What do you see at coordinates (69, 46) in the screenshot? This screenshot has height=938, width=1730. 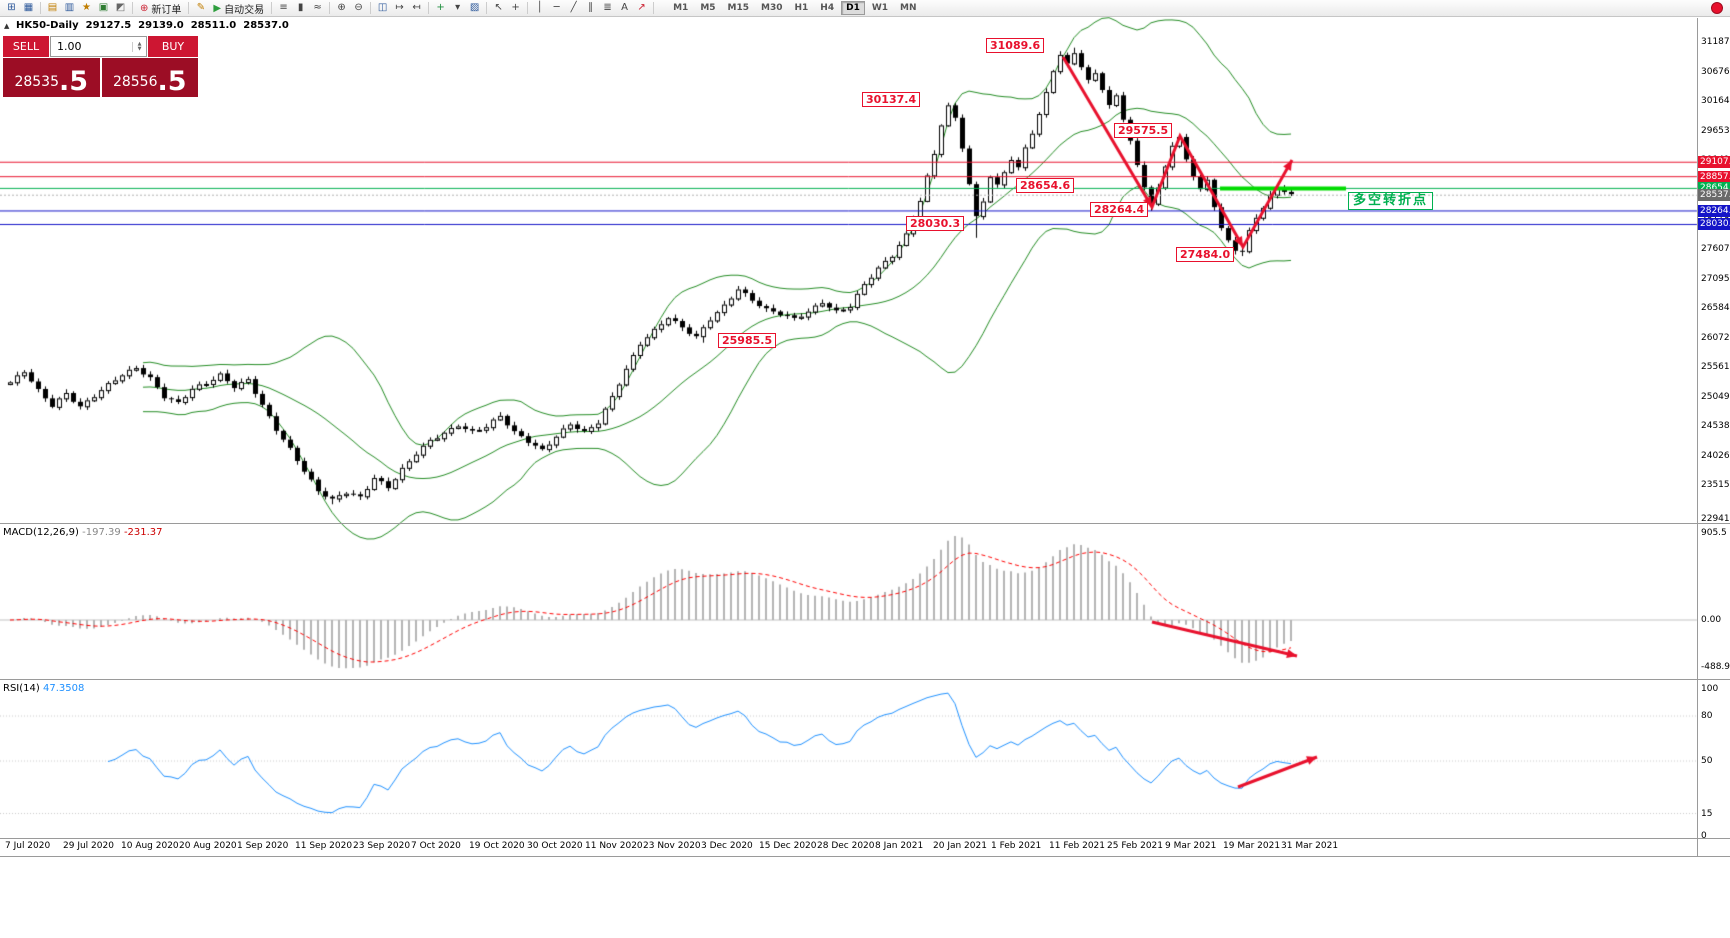 I see `volume-value: 1.00` at bounding box center [69, 46].